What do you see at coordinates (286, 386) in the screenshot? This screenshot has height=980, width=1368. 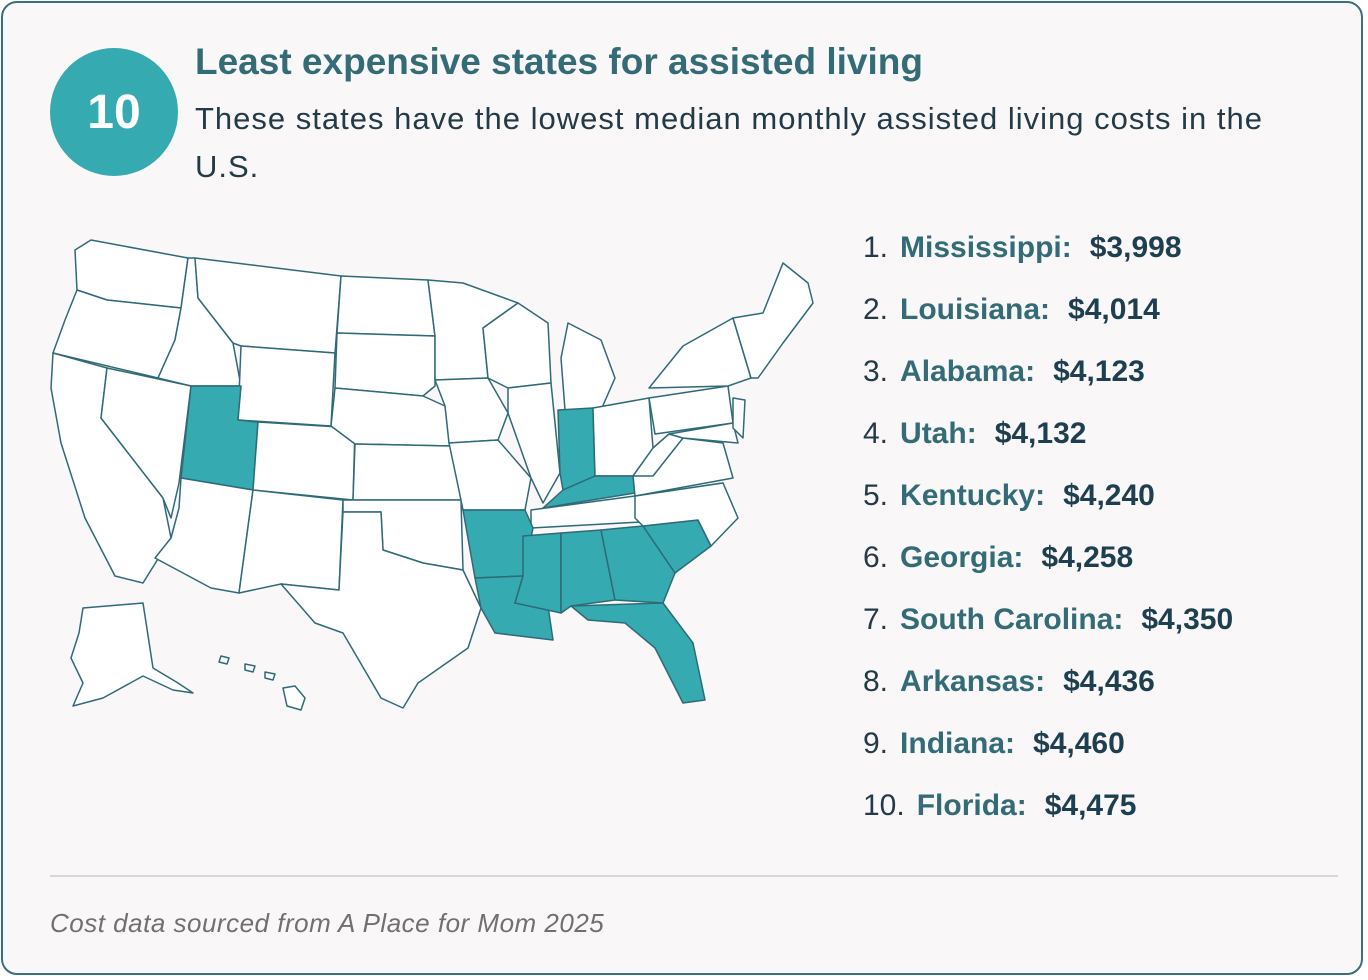 I see `state-wyoming` at bounding box center [286, 386].